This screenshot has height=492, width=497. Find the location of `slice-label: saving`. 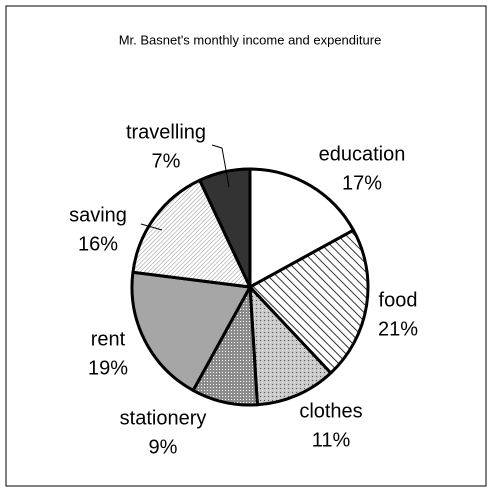

slice-label: saving is located at coordinates (98, 215).